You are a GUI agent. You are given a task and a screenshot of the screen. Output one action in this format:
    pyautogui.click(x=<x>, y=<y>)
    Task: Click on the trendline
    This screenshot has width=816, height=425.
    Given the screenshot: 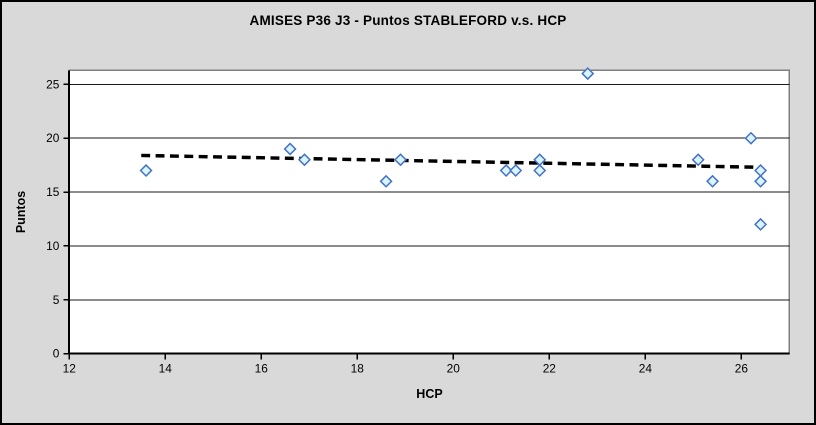 What is the action you would take?
    pyautogui.click(x=451, y=161)
    